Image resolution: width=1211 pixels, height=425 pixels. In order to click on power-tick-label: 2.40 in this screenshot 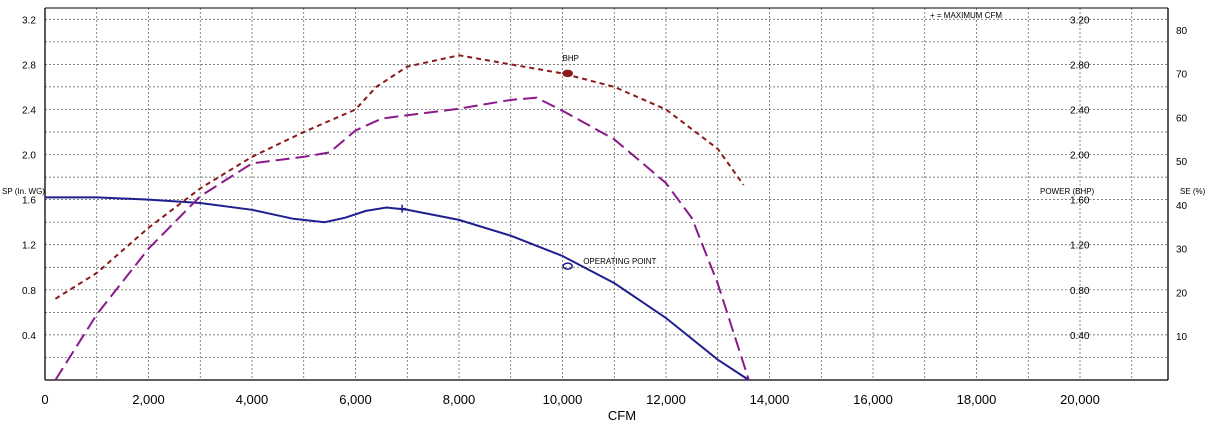, I will do `click(1080, 110)`.